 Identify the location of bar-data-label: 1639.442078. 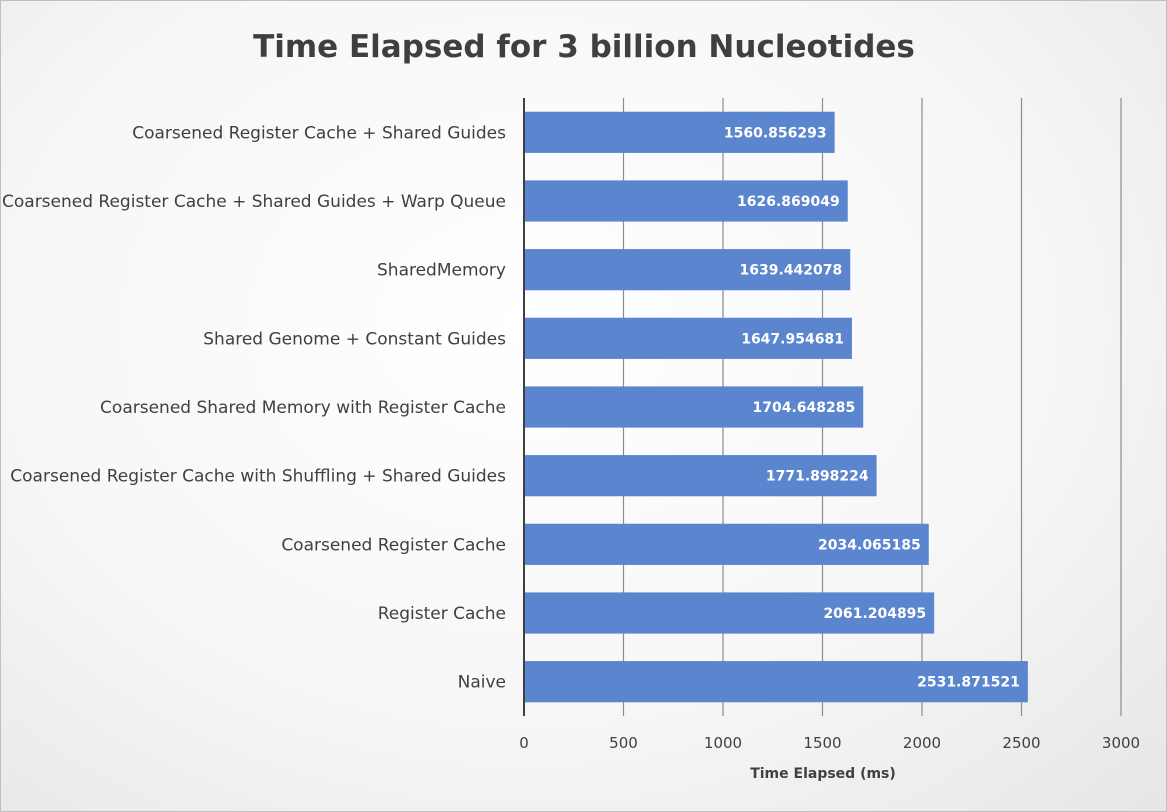
(791, 271).